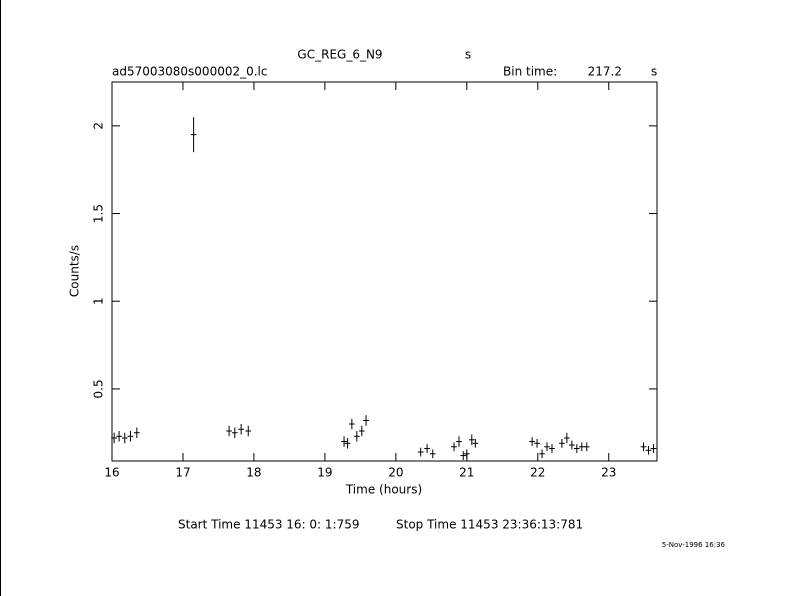 Image resolution: width=790 pixels, height=596 pixels. Describe the element at coordinates (253, 473) in the screenshot. I see `x-tick-label: 18` at that location.